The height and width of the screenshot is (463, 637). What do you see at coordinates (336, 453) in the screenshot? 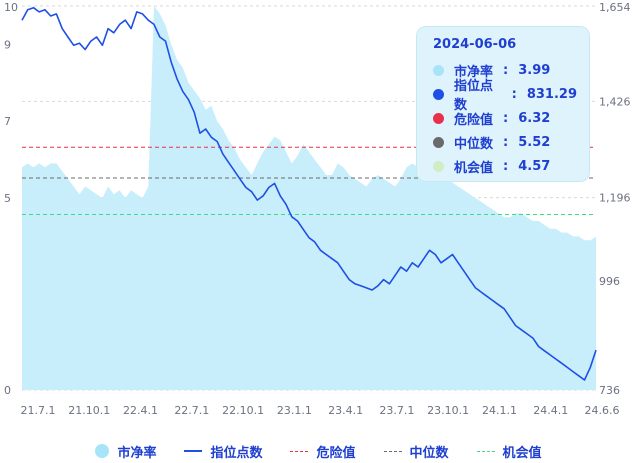
I see `legend-label: 危险值` at bounding box center [336, 453].